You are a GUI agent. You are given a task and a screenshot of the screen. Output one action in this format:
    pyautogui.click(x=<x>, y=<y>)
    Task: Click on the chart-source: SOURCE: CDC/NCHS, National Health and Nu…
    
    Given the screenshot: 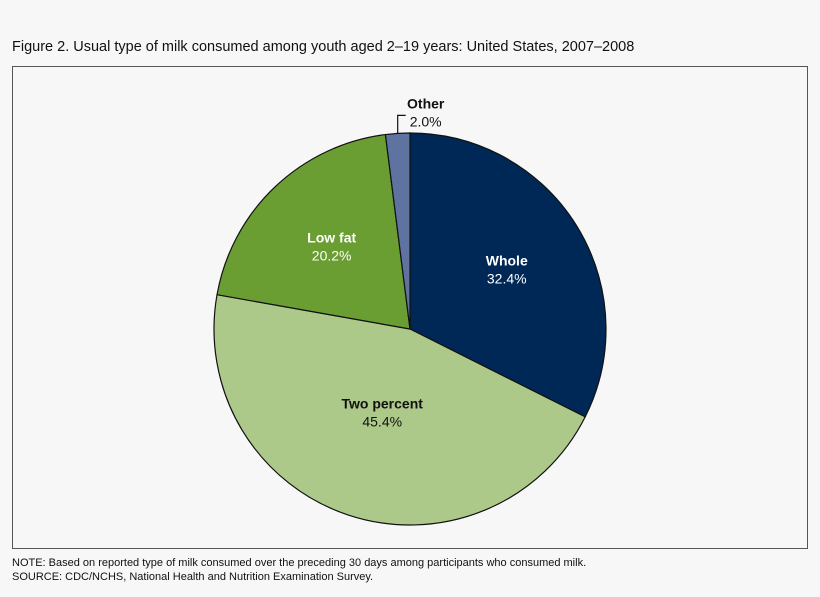 What is the action you would take?
    pyautogui.click(x=193, y=577)
    